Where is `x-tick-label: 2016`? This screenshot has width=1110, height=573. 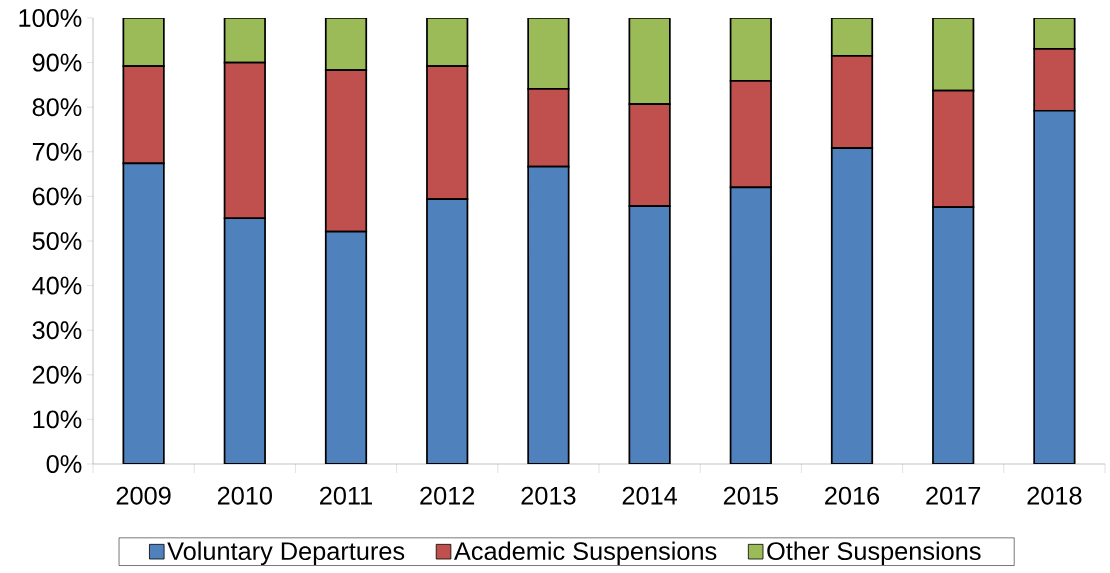
x-tick-label: 2016 is located at coordinates (852, 495).